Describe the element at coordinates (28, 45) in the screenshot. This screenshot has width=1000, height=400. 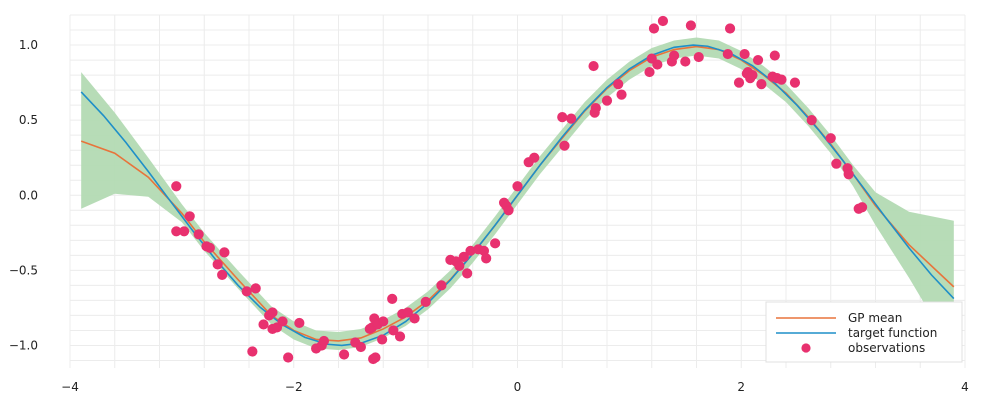
I see `y-tick-label: 1.0` at that location.